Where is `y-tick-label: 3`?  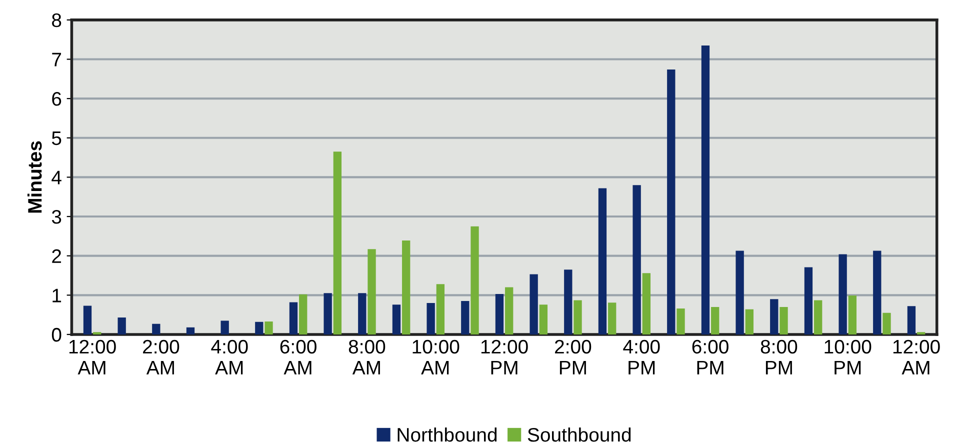
y-tick-label: 3 is located at coordinates (57, 217).